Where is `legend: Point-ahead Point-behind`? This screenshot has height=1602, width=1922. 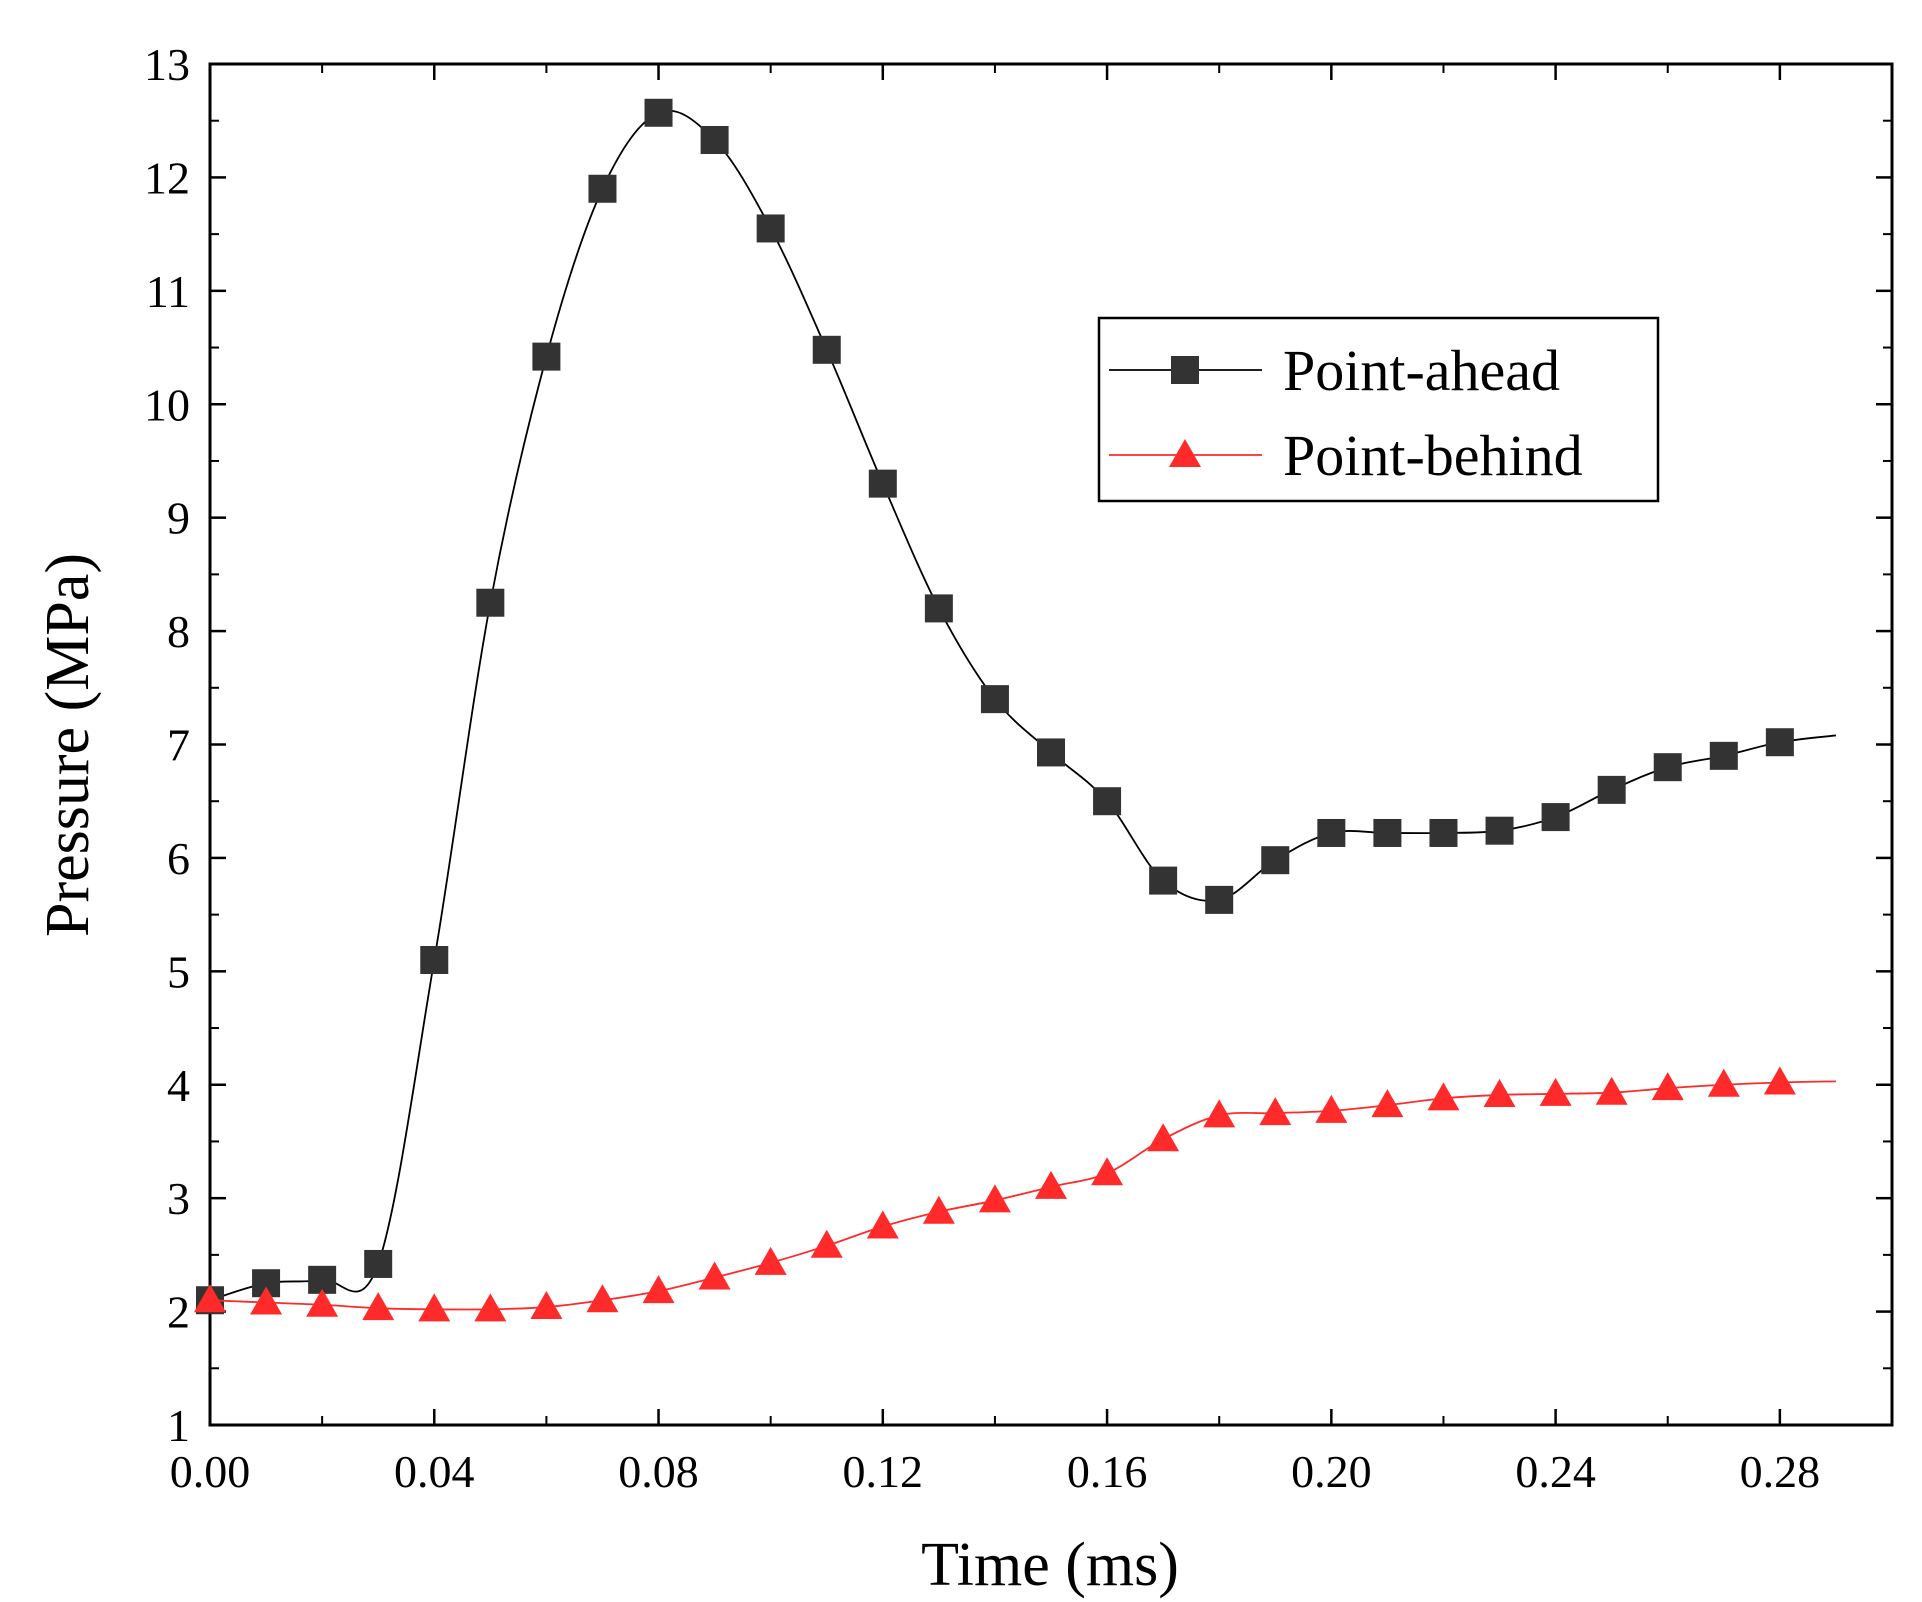
legend: Point-ahead Point-behind is located at coordinates (1378, 409).